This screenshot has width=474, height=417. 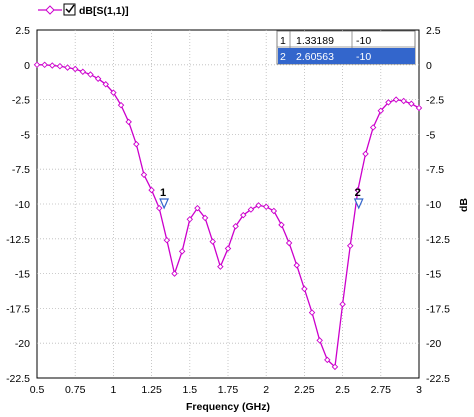 I want to click on y-tick-label-left: 2.5, so click(x=22, y=31).